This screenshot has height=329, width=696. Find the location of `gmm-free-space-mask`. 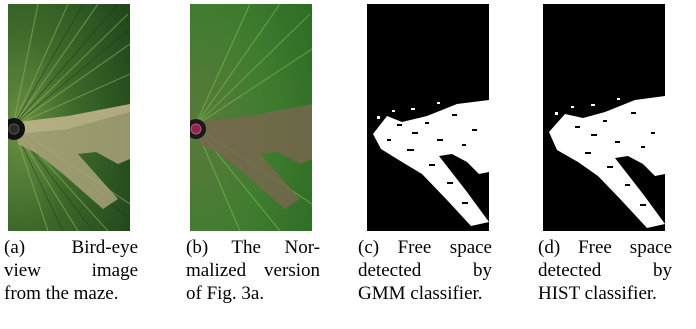

gmm-free-space-mask is located at coordinates (428, 117).